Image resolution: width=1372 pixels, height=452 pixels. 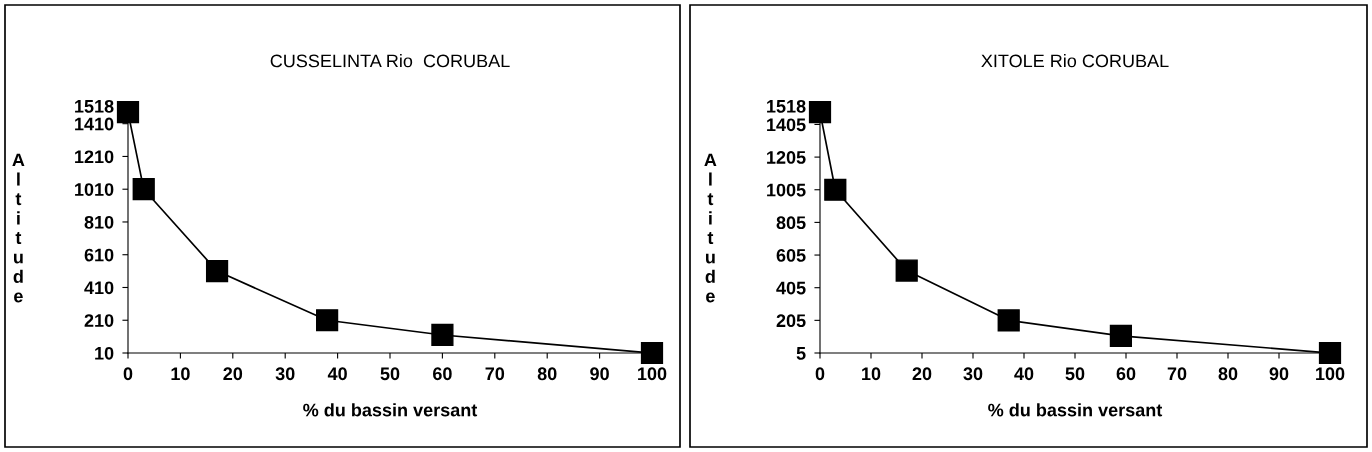 What do you see at coordinates (791, 288) in the screenshot?
I see `y-tick-label: 405` at bounding box center [791, 288].